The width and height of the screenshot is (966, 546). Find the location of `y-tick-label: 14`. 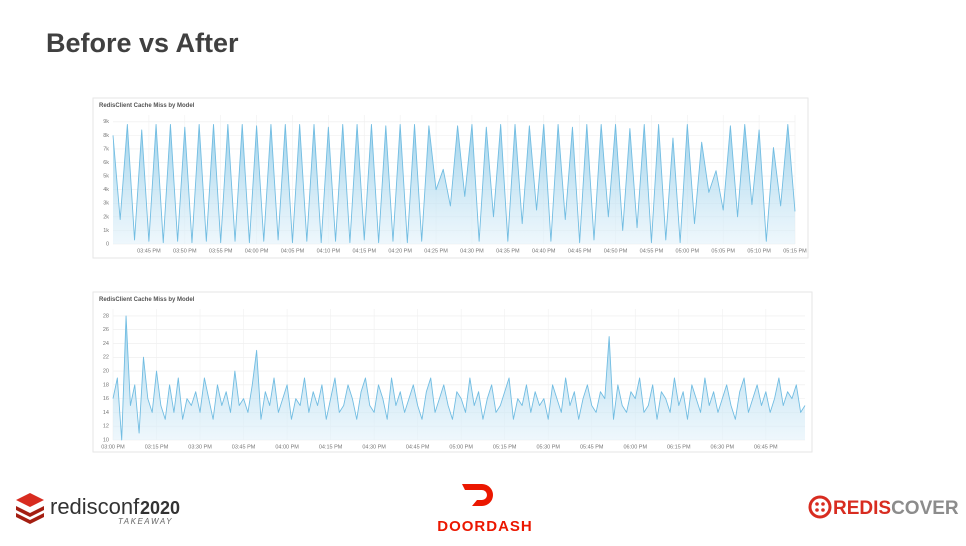

y-tick-label: 14 is located at coordinates (106, 413).